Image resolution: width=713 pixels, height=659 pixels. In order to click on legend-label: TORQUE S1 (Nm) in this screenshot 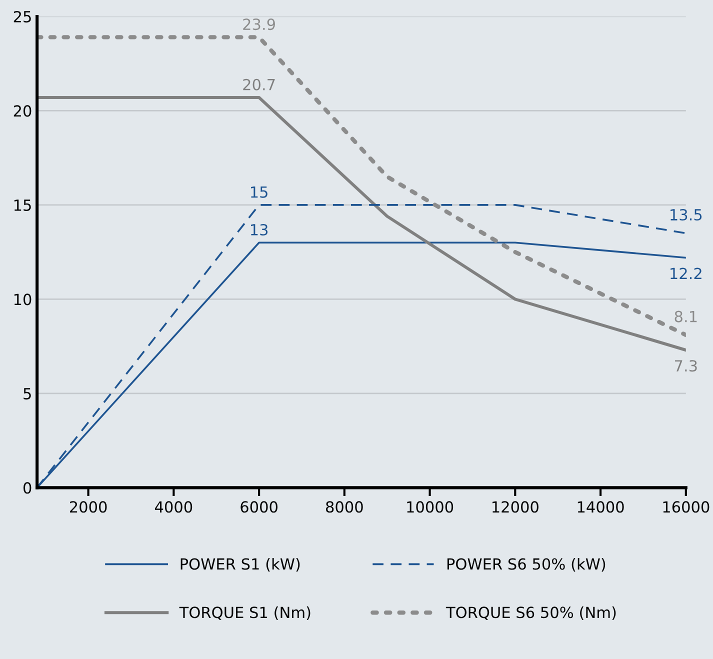, I will do `click(244, 613)`.